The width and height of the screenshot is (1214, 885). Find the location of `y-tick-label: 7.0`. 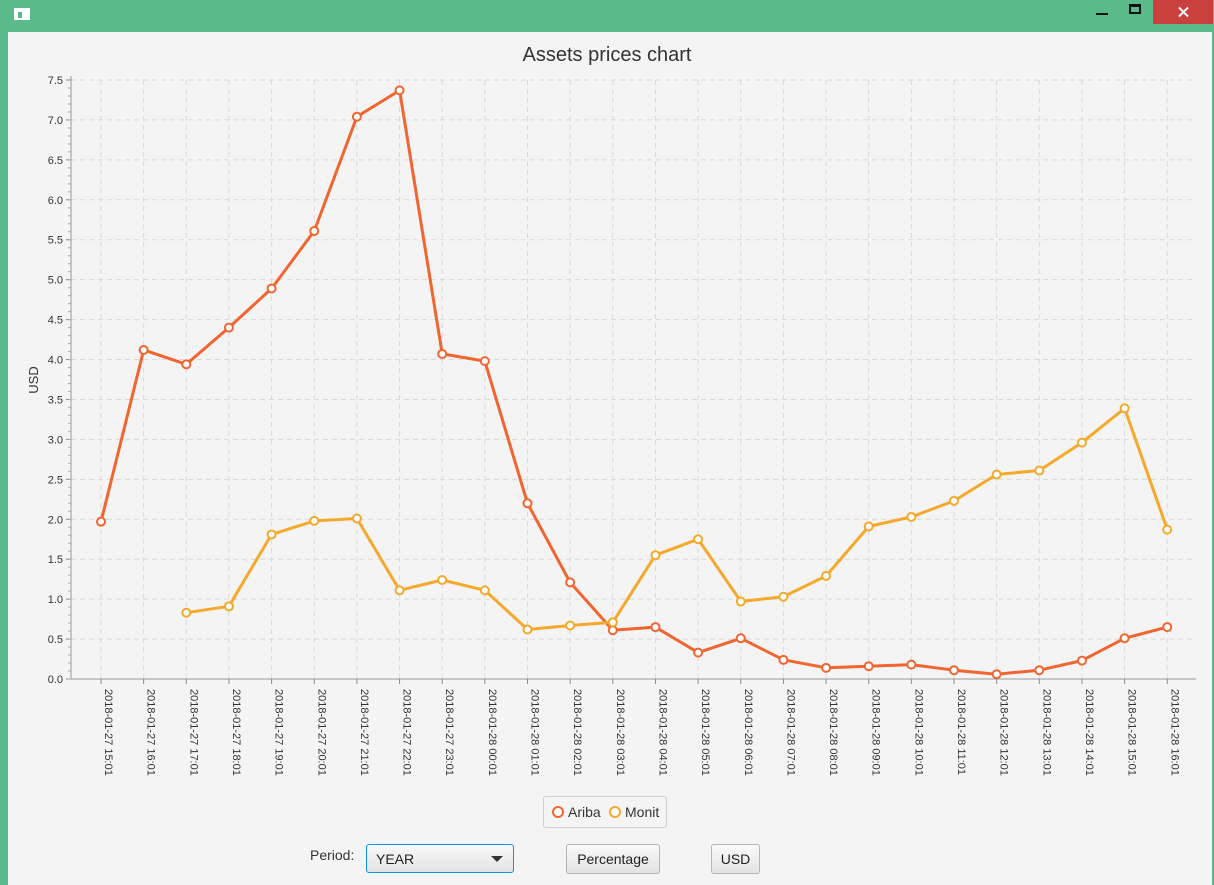

y-tick-label: 7.0 is located at coordinates (55, 121).